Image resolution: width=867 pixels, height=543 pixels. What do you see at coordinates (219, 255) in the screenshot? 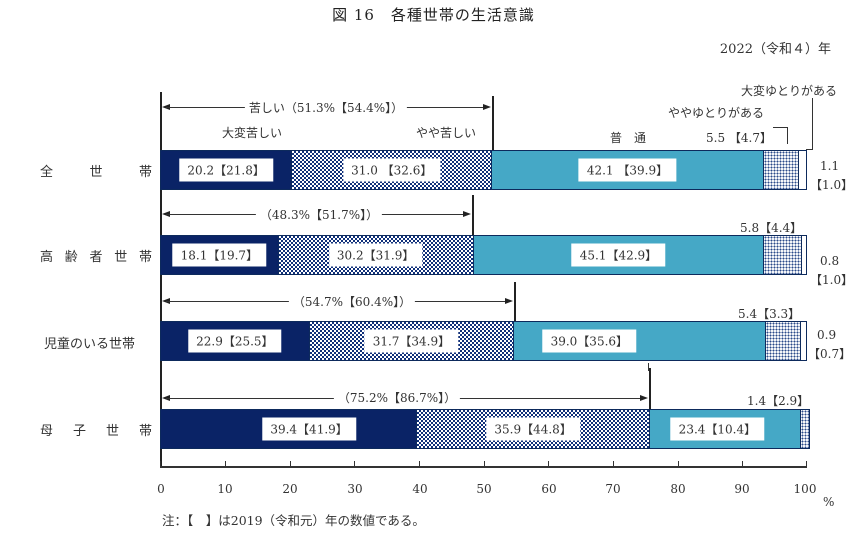
I see `seg-taihen-kurushii: 18.1【19.7】` at bounding box center [219, 255].